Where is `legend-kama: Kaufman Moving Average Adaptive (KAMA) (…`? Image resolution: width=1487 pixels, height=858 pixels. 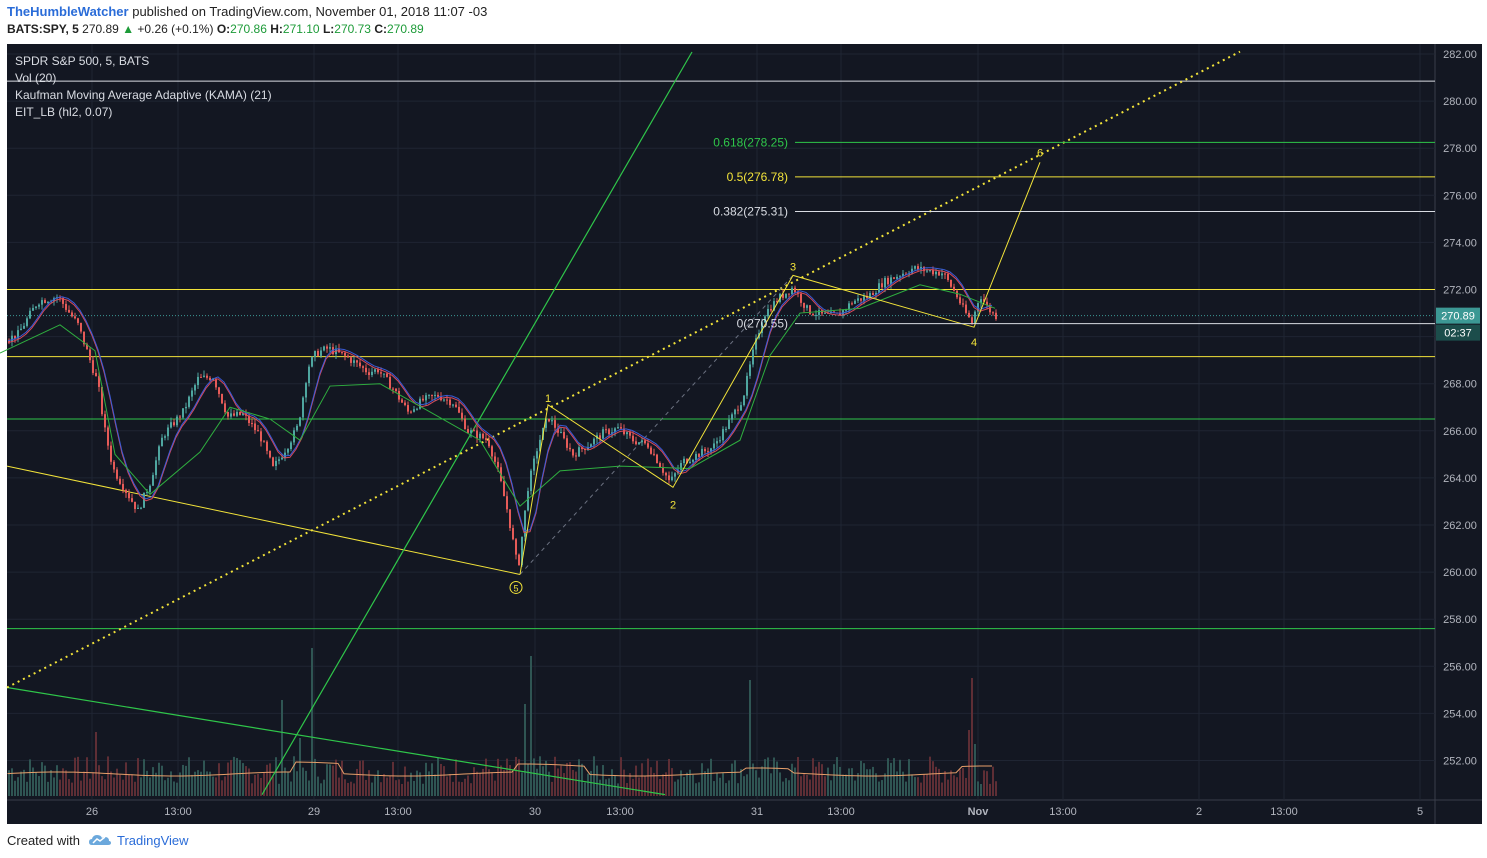 legend-kama: Kaufman Moving Average Adaptive (KAMA) (… is located at coordinates (143, 95).